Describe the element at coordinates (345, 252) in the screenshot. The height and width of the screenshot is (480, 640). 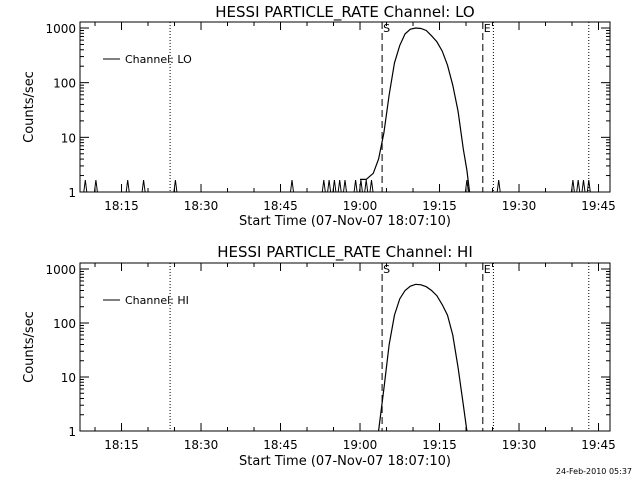
I see `chart-title: HESSI PARTICLE_RATE Channel: HI` at that location.